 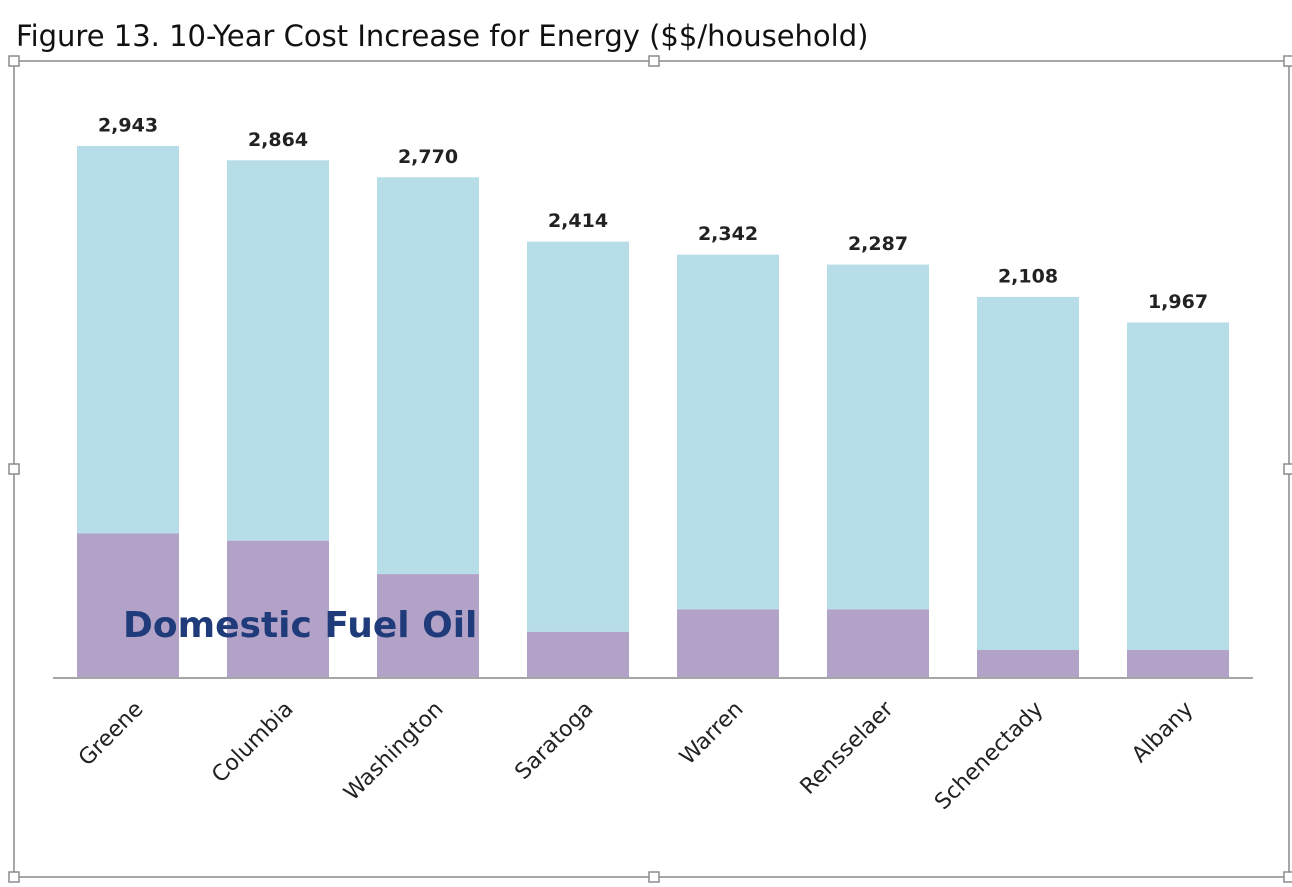 What do you see at coordinates (128, 126) in the screenshot?
I see `data-label: 2,943` at bounding box center [128, 126].